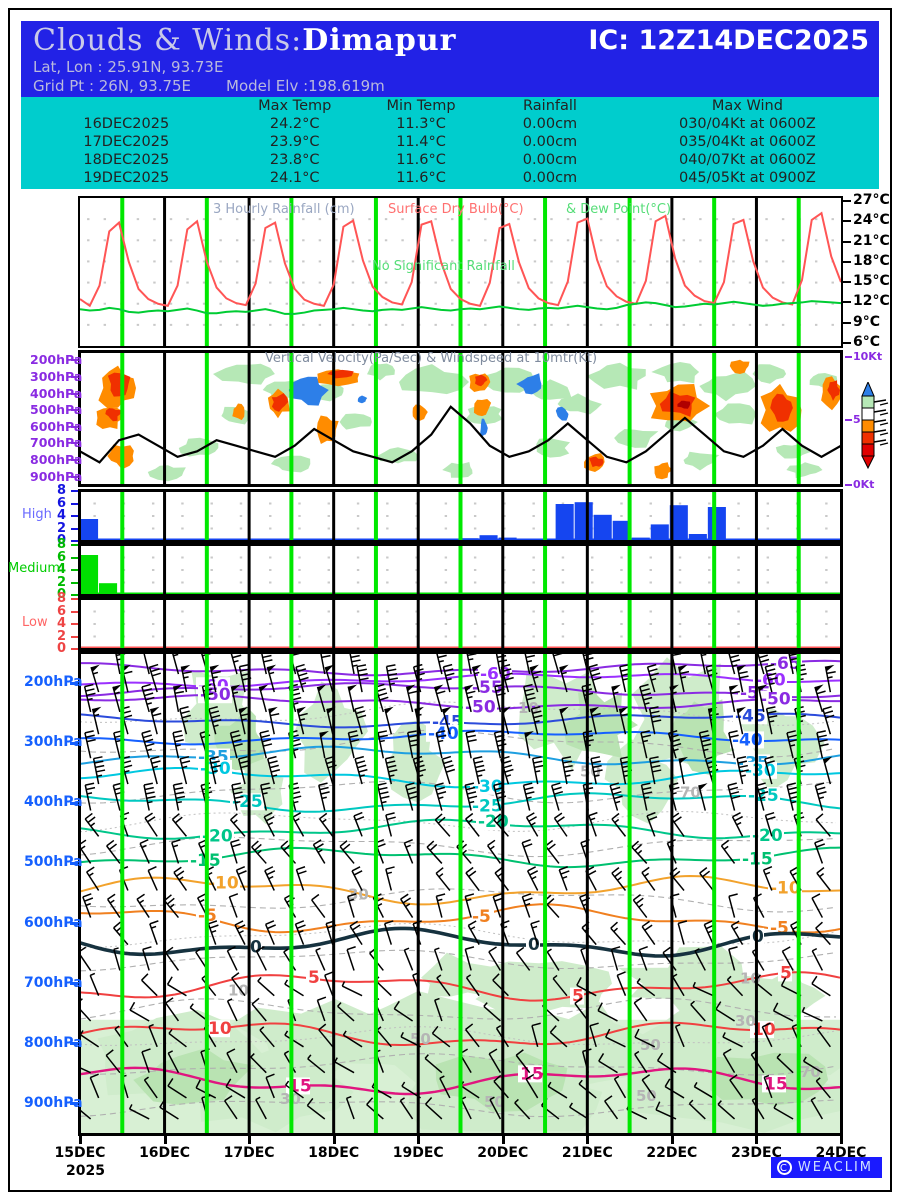 The height and width of the screenshot is (1200, 900). Describe the element at coordinates (53, 1102) in the screenshot. I see `main-pressure-label: 900hPa` at that location.